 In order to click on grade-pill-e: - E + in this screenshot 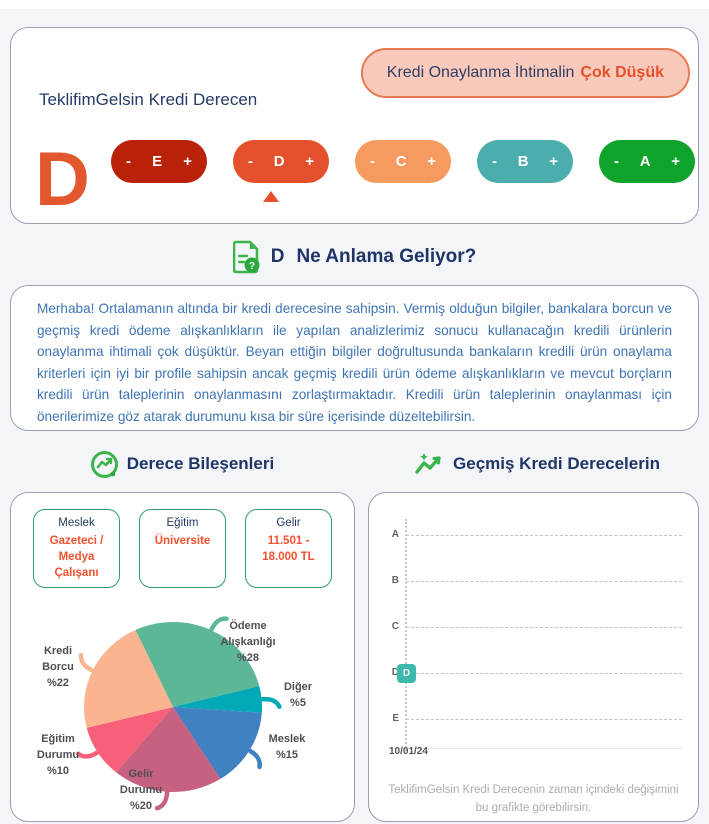, I will do `click(159, 161)`.